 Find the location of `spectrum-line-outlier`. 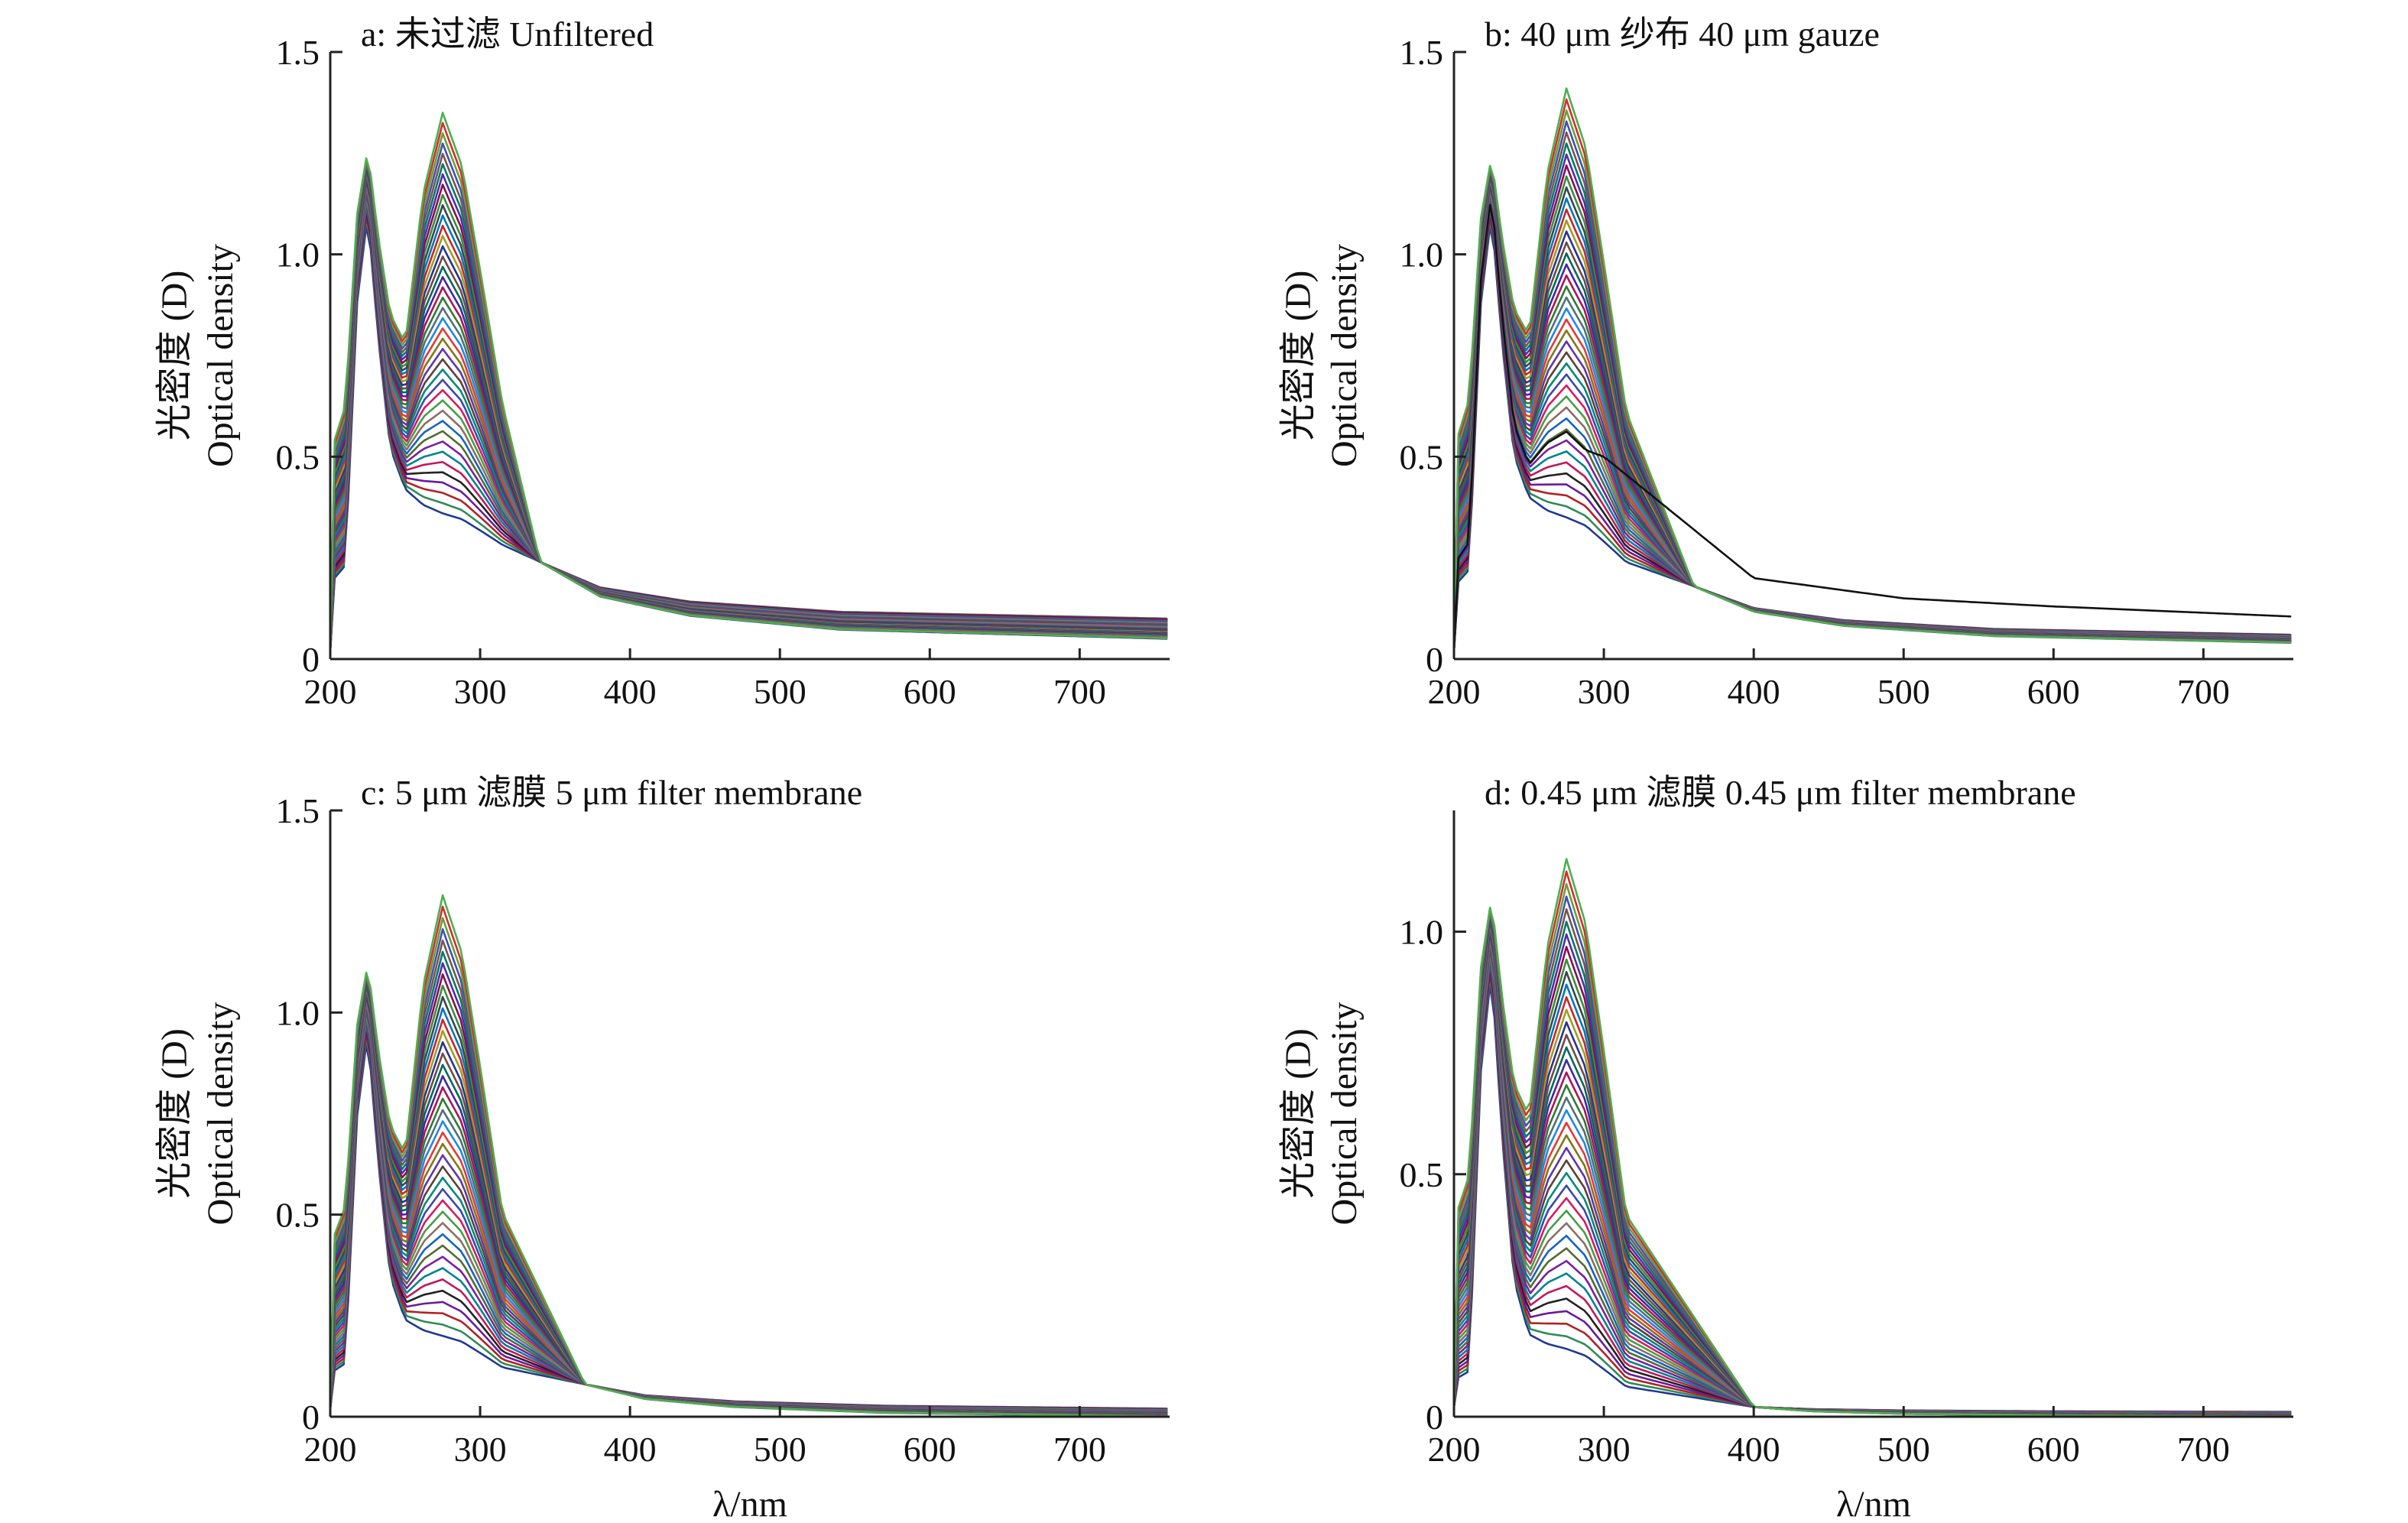

spectrum-line-outlier is located at coordinates (1872, 427).